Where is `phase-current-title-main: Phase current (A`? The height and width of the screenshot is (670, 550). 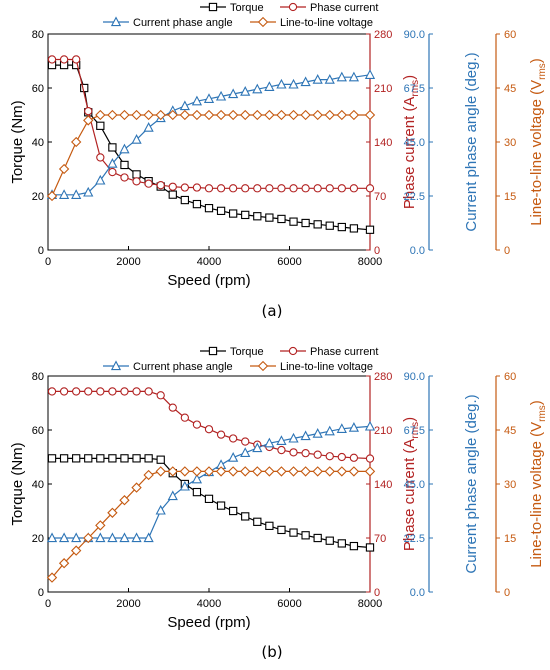 phase-current-title-main: Phase current (A is located at coordinates (409, 495).